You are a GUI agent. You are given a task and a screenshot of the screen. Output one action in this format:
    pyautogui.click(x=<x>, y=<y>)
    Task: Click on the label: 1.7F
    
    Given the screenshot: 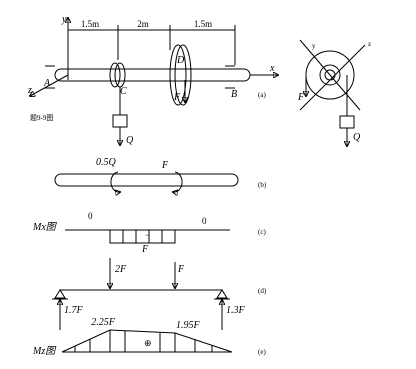 What is the action you would take?
    pyautogui.click(x=74, y=310)
    